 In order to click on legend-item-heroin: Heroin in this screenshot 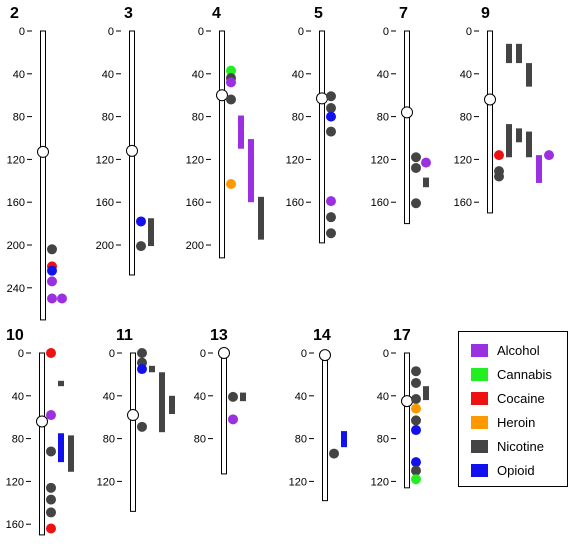, I will do `click(503, 422)`.